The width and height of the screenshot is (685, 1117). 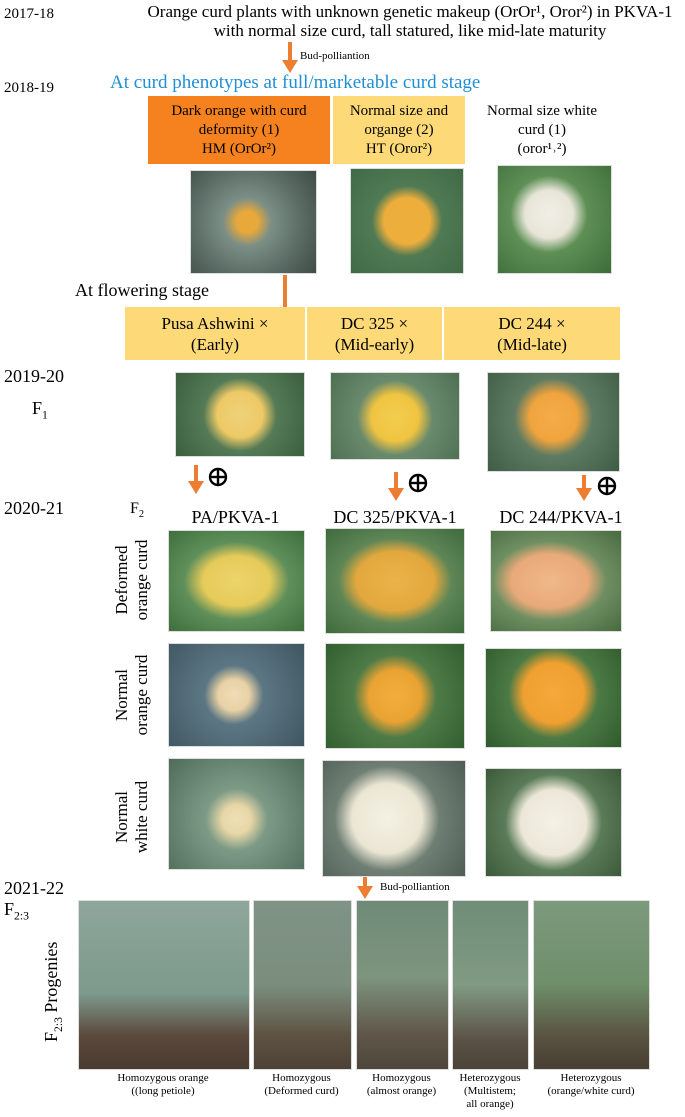 I want to click on caption: Heterozygous (Multistem; all orange), so click(x=490, y=1091).